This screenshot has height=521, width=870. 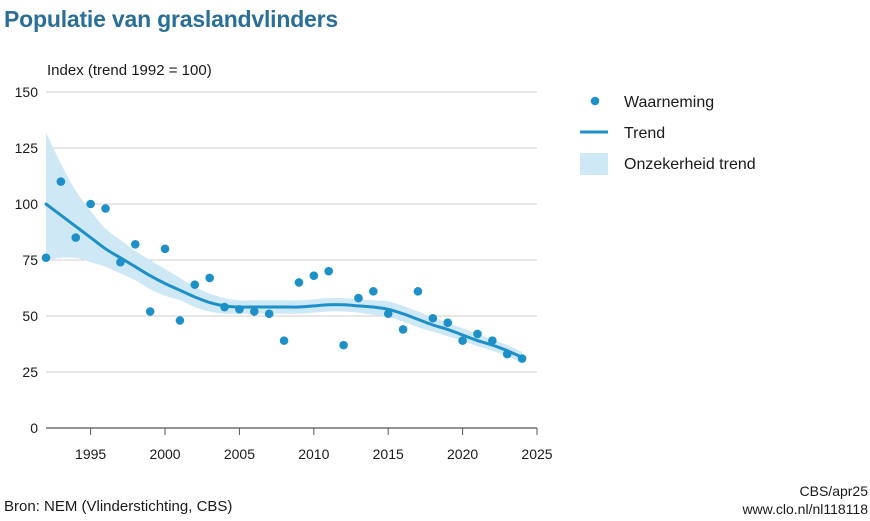 What do you see at coordinates (46, 258) in the screenshot?
I see `data-point-1992` at bounding box center [46, 258].